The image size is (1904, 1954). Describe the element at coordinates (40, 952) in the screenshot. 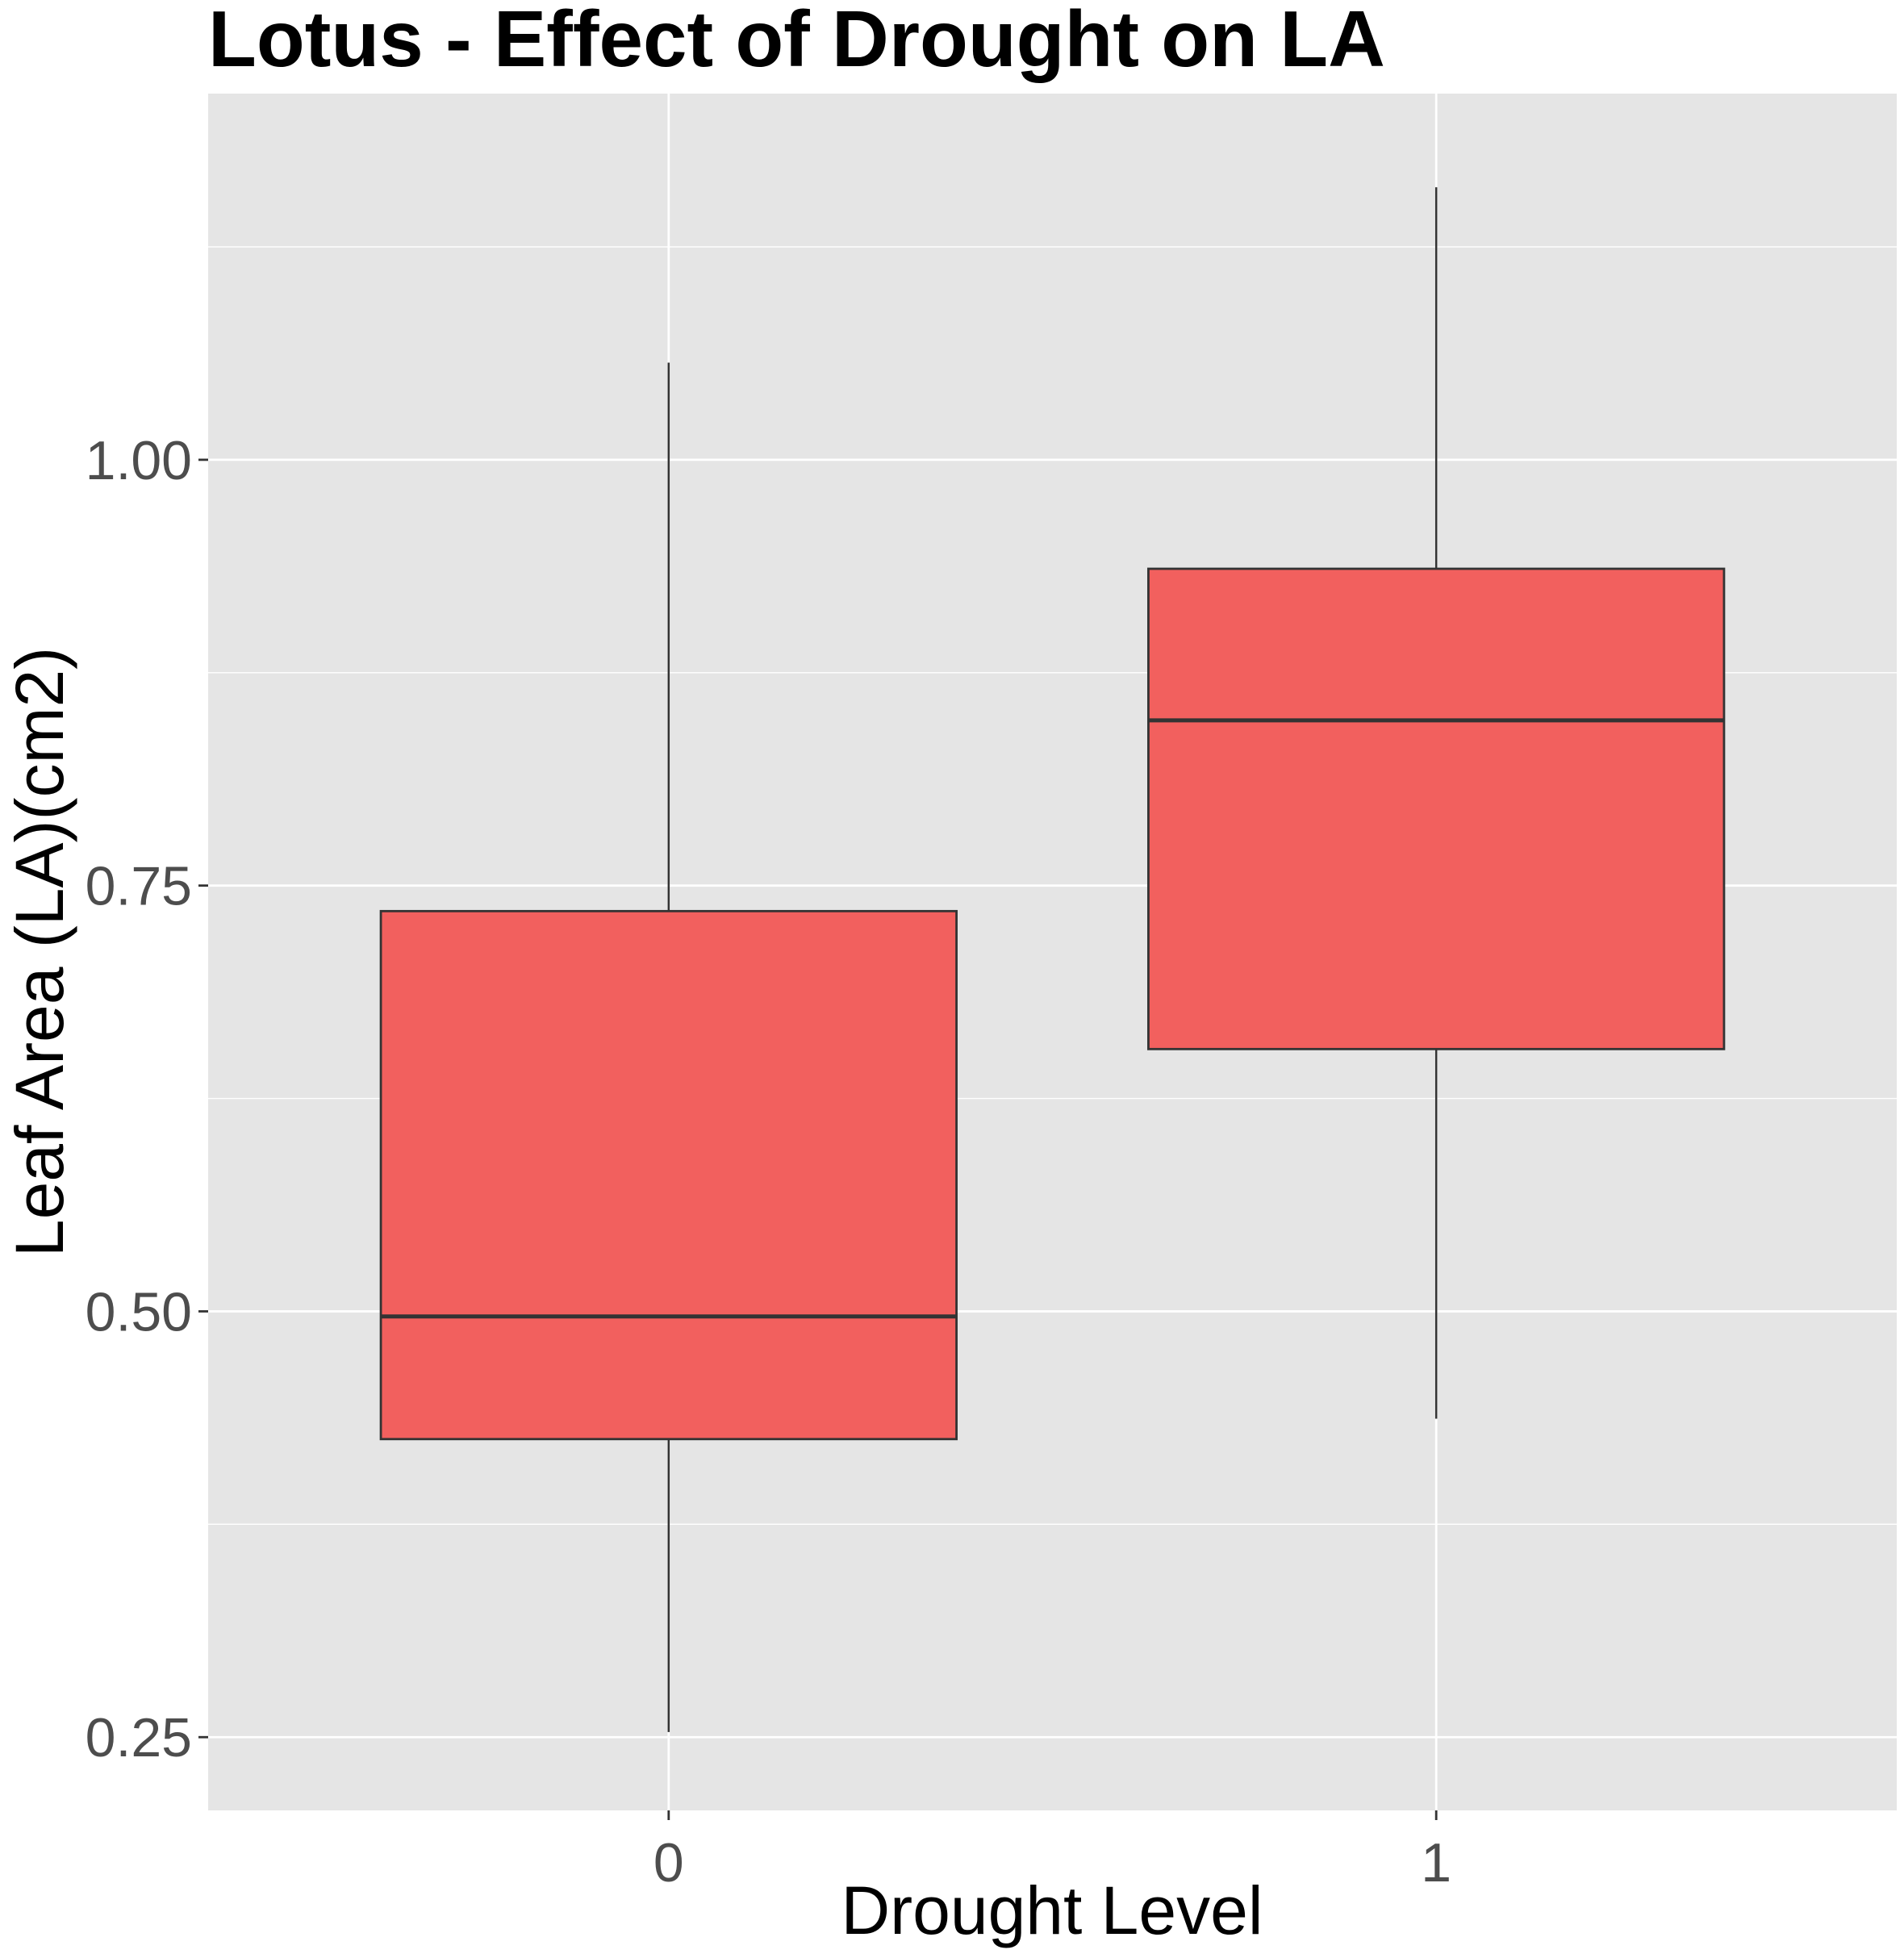

I see `y-axis-title: Leaf Area (LA)(cm2)` at that location.